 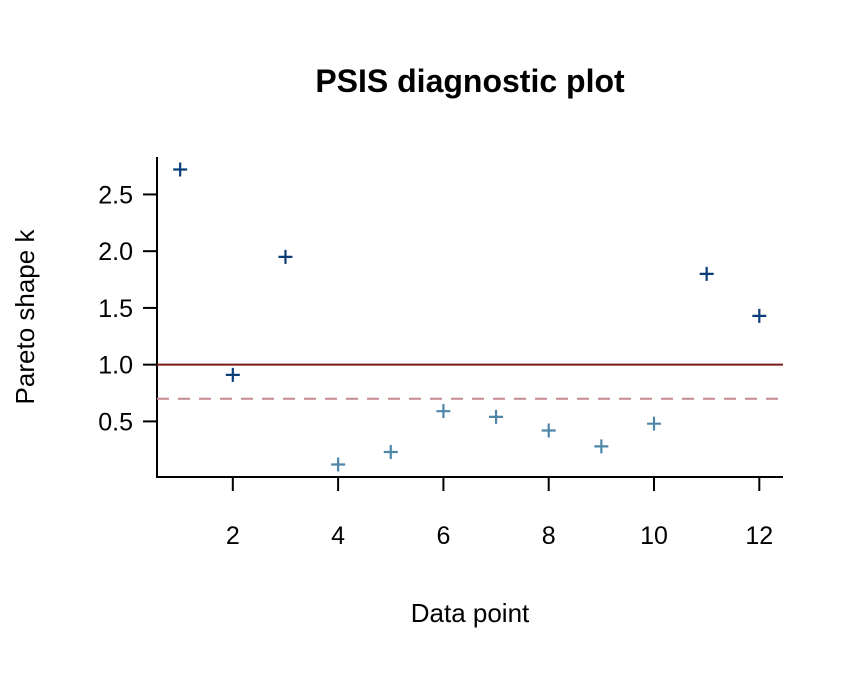 What do you see at coordinates (654, 536) in the screenshot?
I see `x-tick-label: 10` at bounding box center [654, 536].